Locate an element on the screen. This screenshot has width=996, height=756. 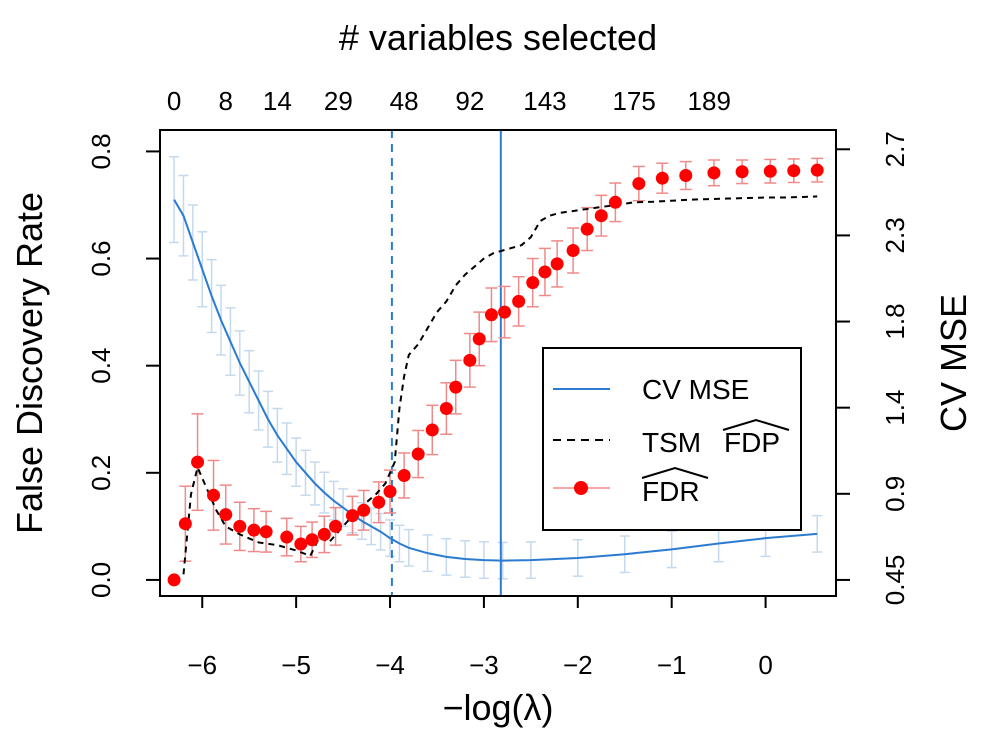
y2-tick-label: 0.9 is located at coordinates (895, 494).